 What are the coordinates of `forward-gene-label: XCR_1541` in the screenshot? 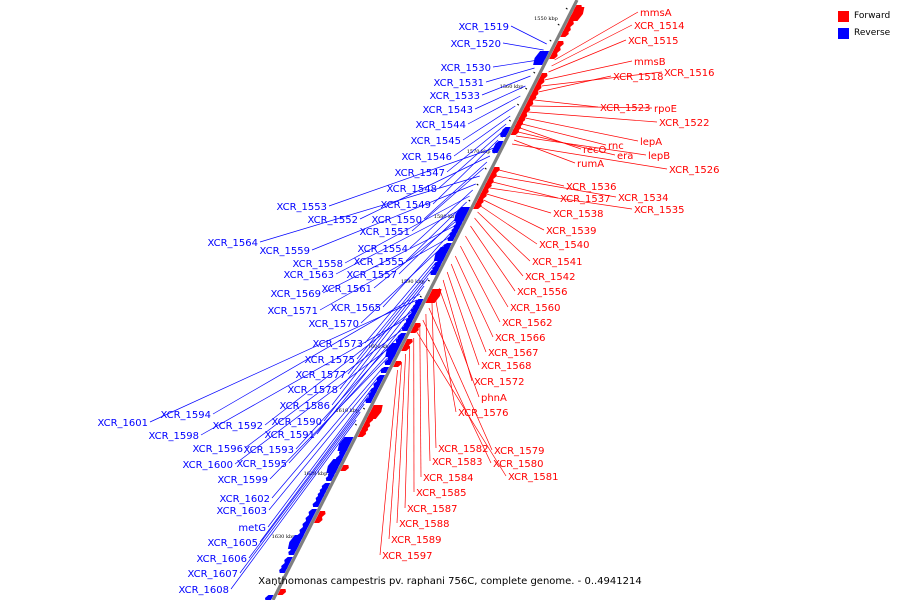 It's located at (557, 262).